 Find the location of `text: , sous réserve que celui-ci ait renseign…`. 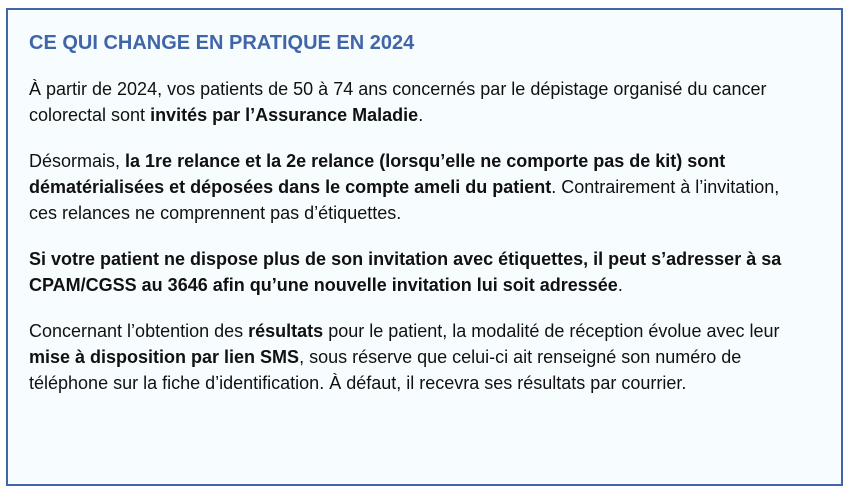

text: , sous réserve que celui-ci ait renseign… is located at coordinates (385, 370).